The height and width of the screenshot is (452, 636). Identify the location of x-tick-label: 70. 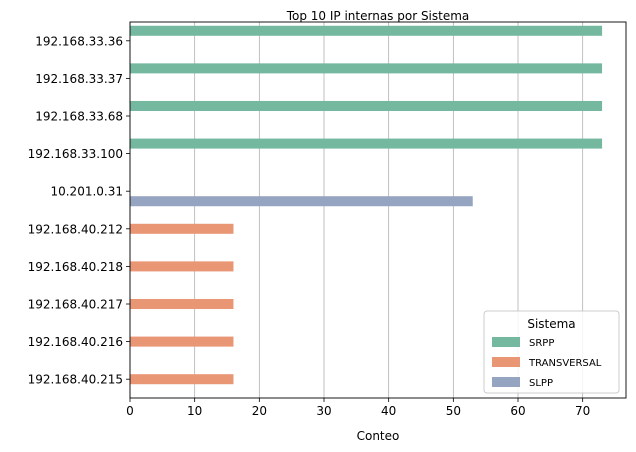
(582, 411).